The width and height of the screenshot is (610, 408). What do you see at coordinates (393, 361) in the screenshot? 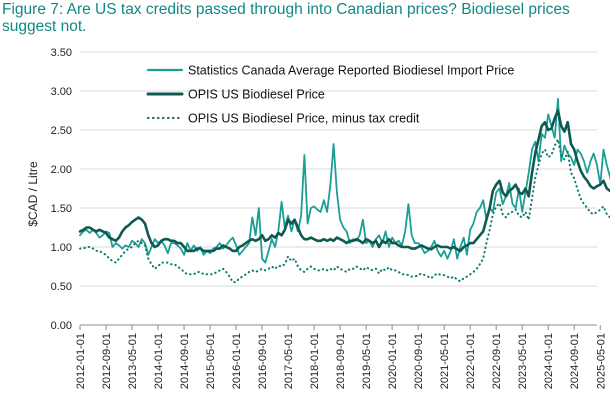
I see `x-tick-label: 2020-01-01` at bounding box center [393, 361].